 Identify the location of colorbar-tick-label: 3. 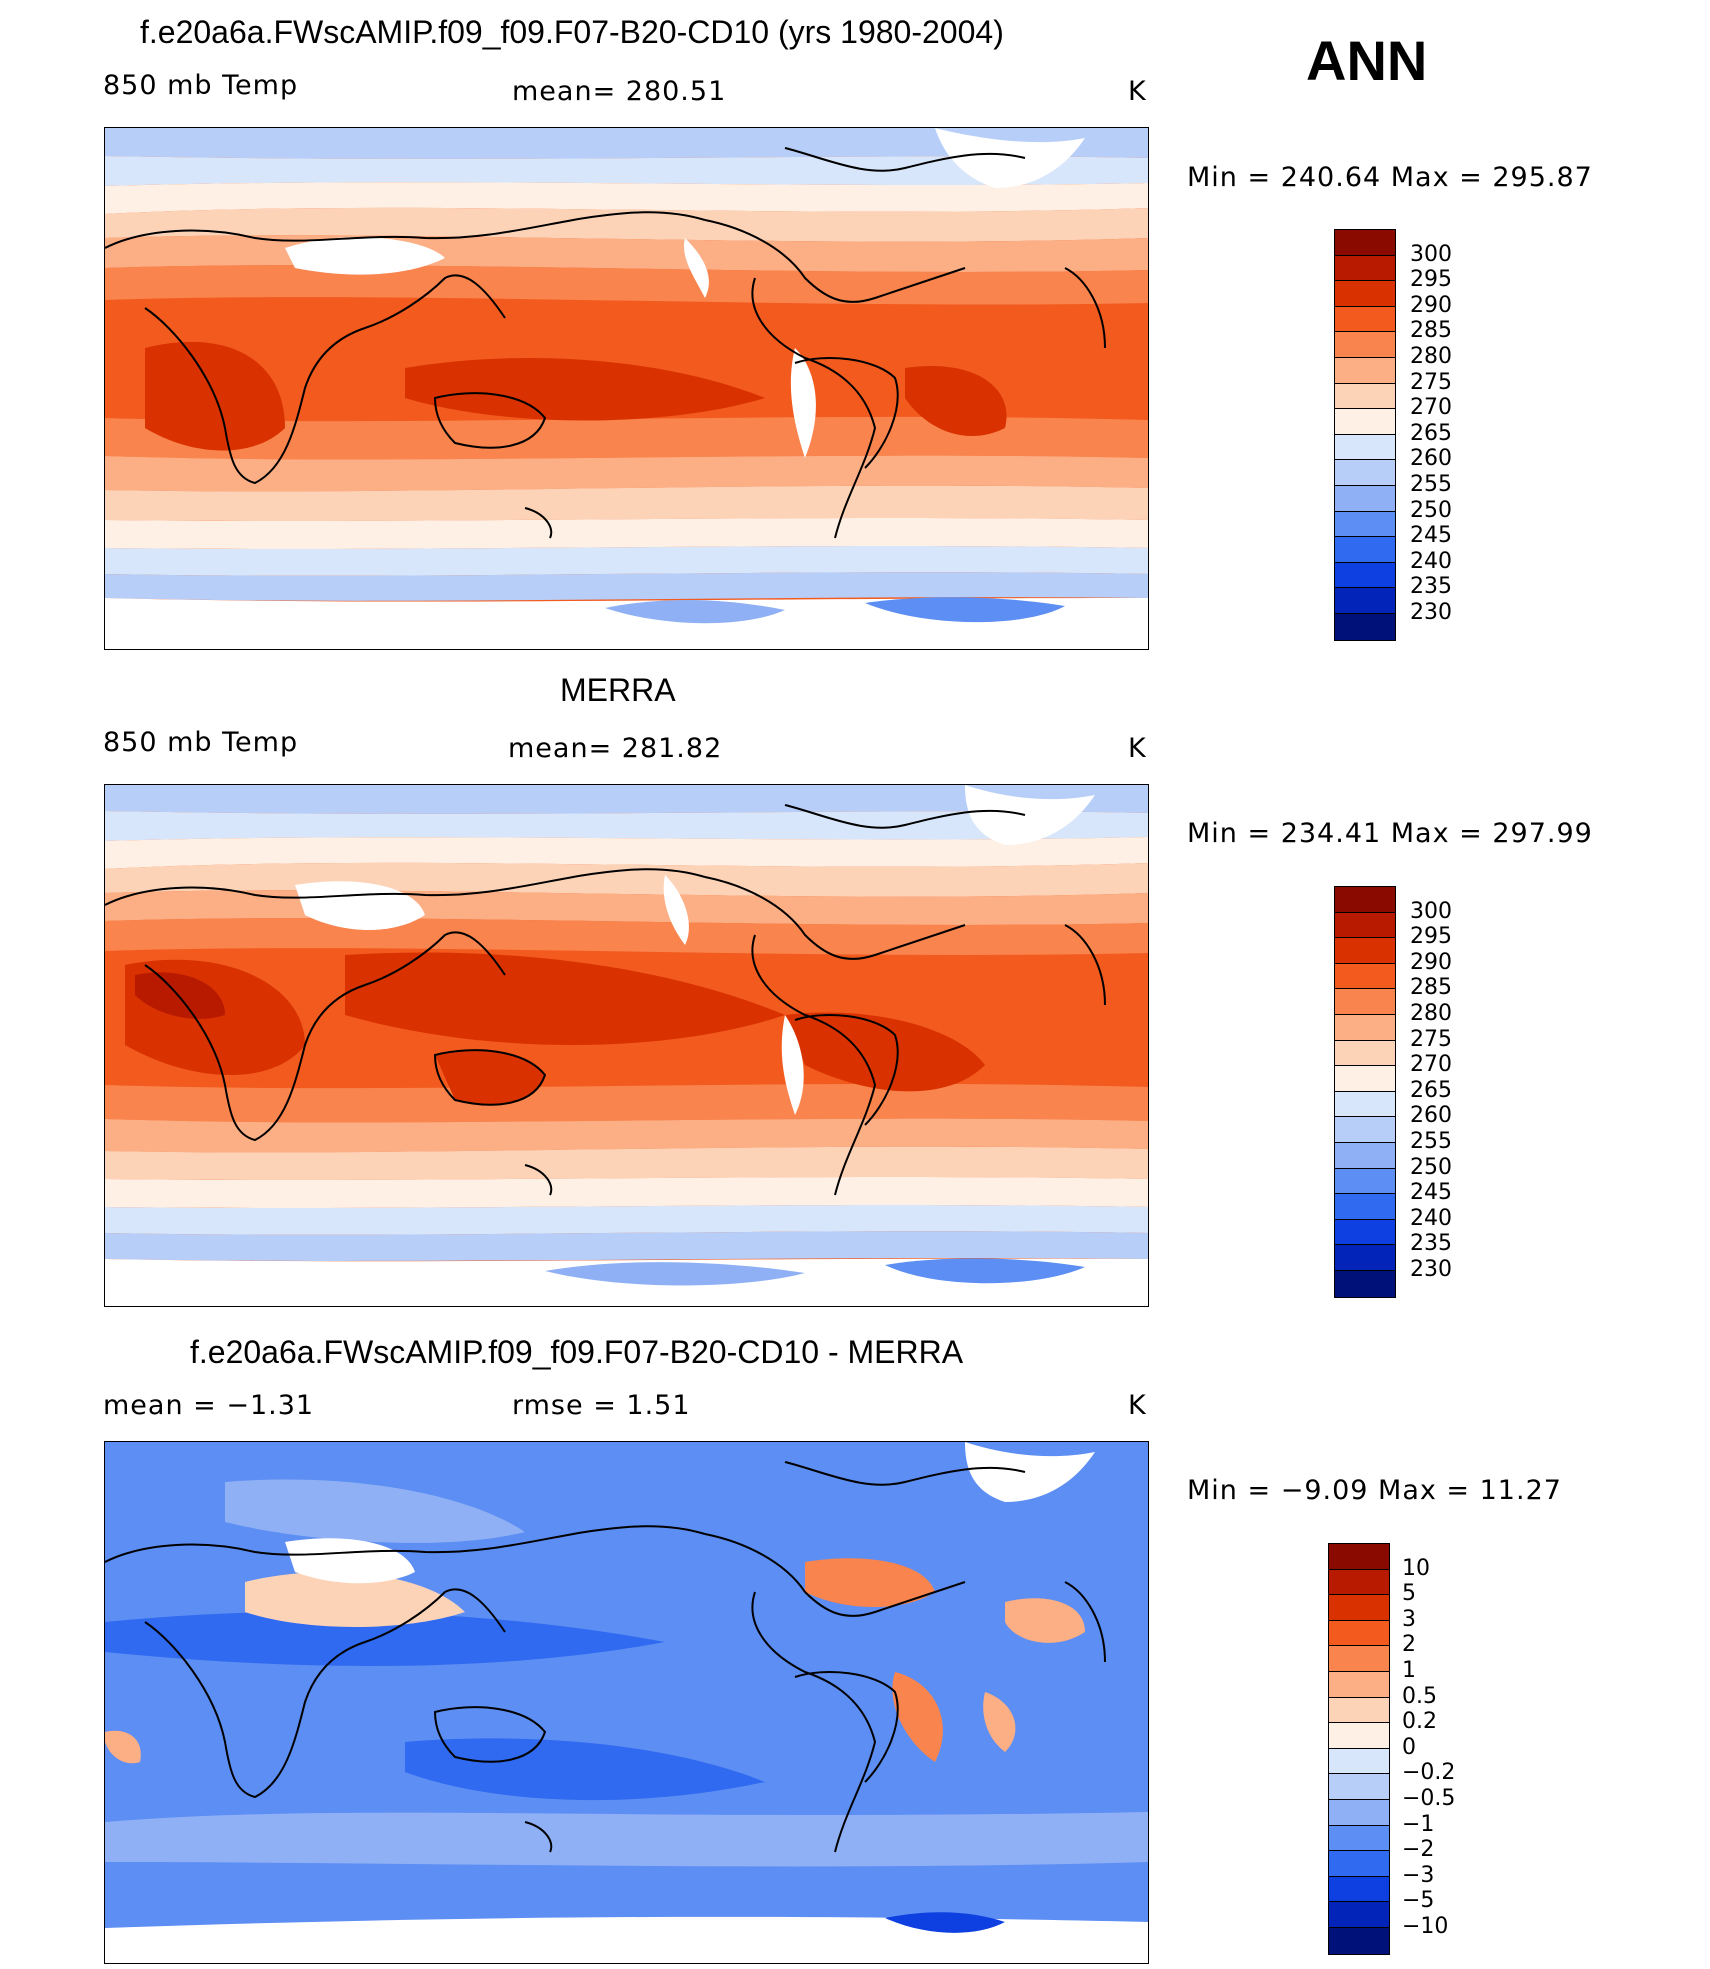
(1409, 1619).